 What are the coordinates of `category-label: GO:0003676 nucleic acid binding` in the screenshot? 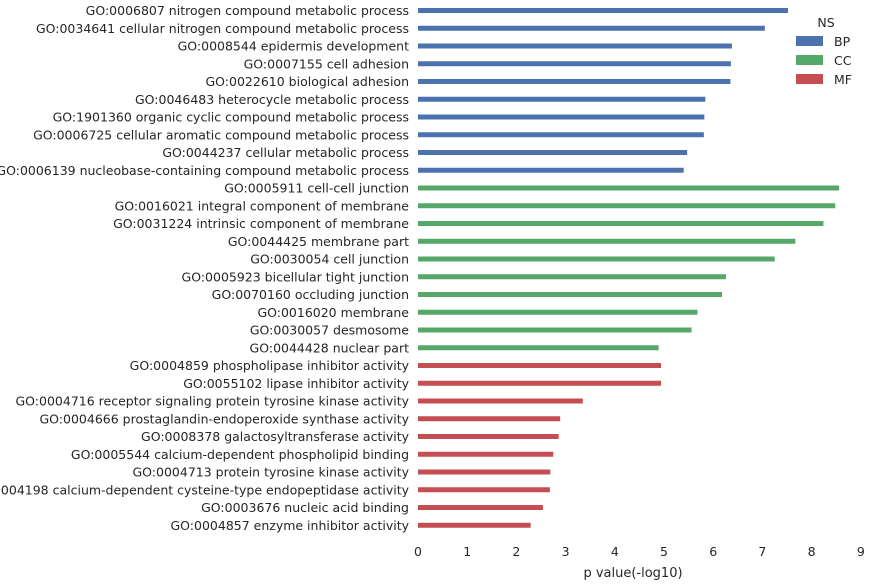 It's located at (305, 507).